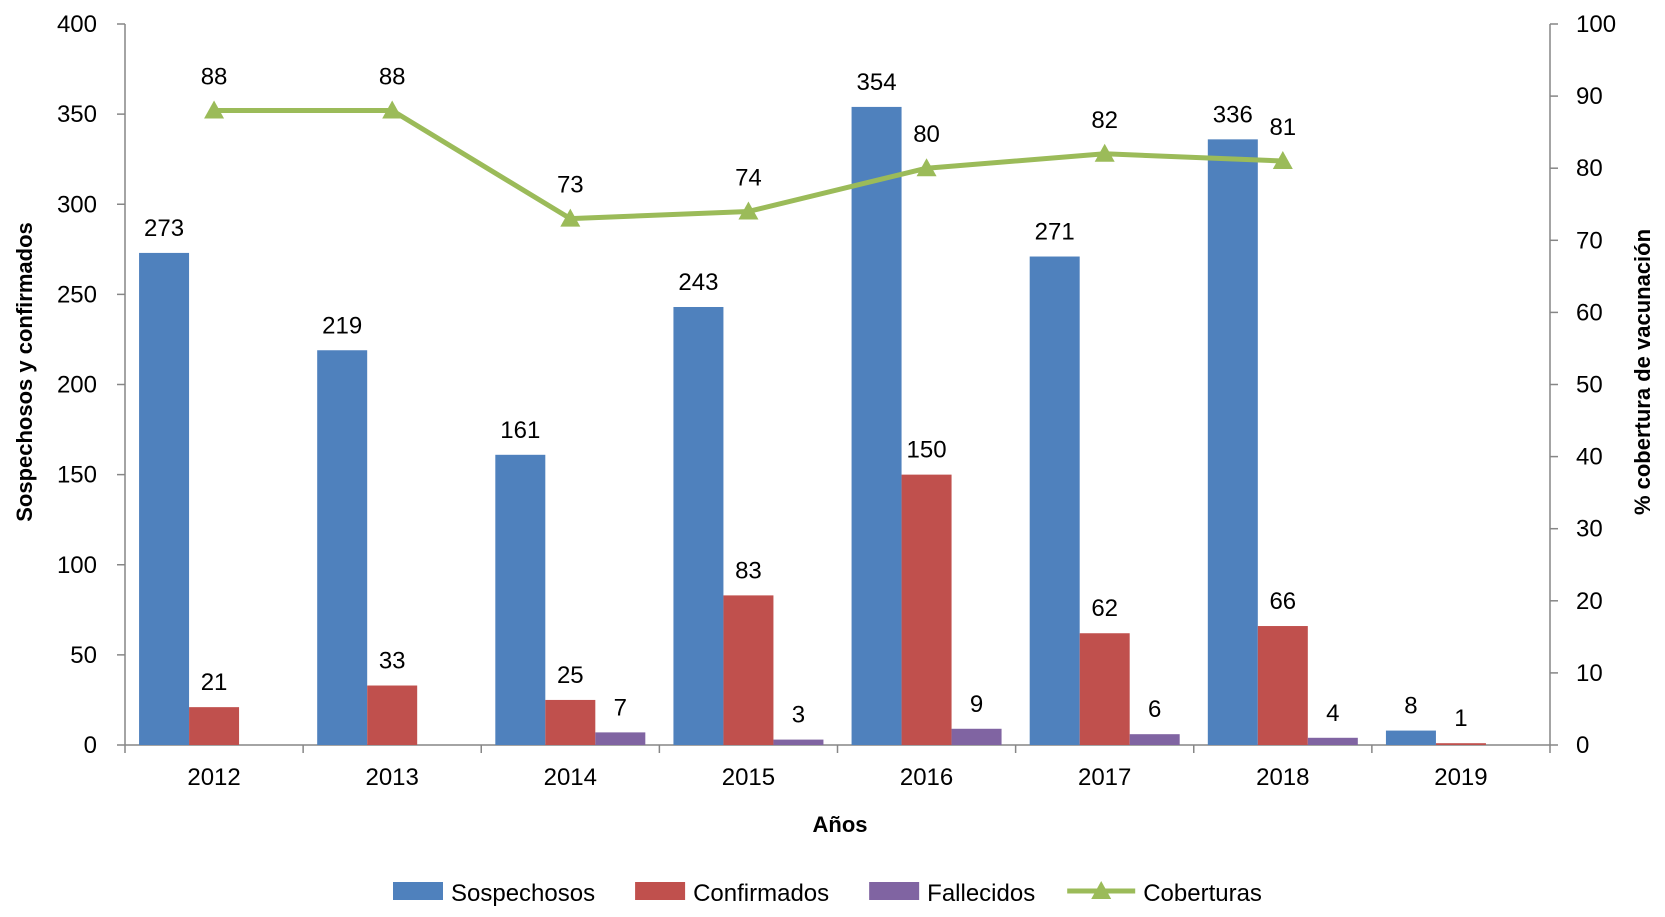 Image resolution: width=1665 pixels, height=917 pixels. Describe the element at coordinates (748, 777) in the screenshot. I see `x-tick-label: 2015` at that location.